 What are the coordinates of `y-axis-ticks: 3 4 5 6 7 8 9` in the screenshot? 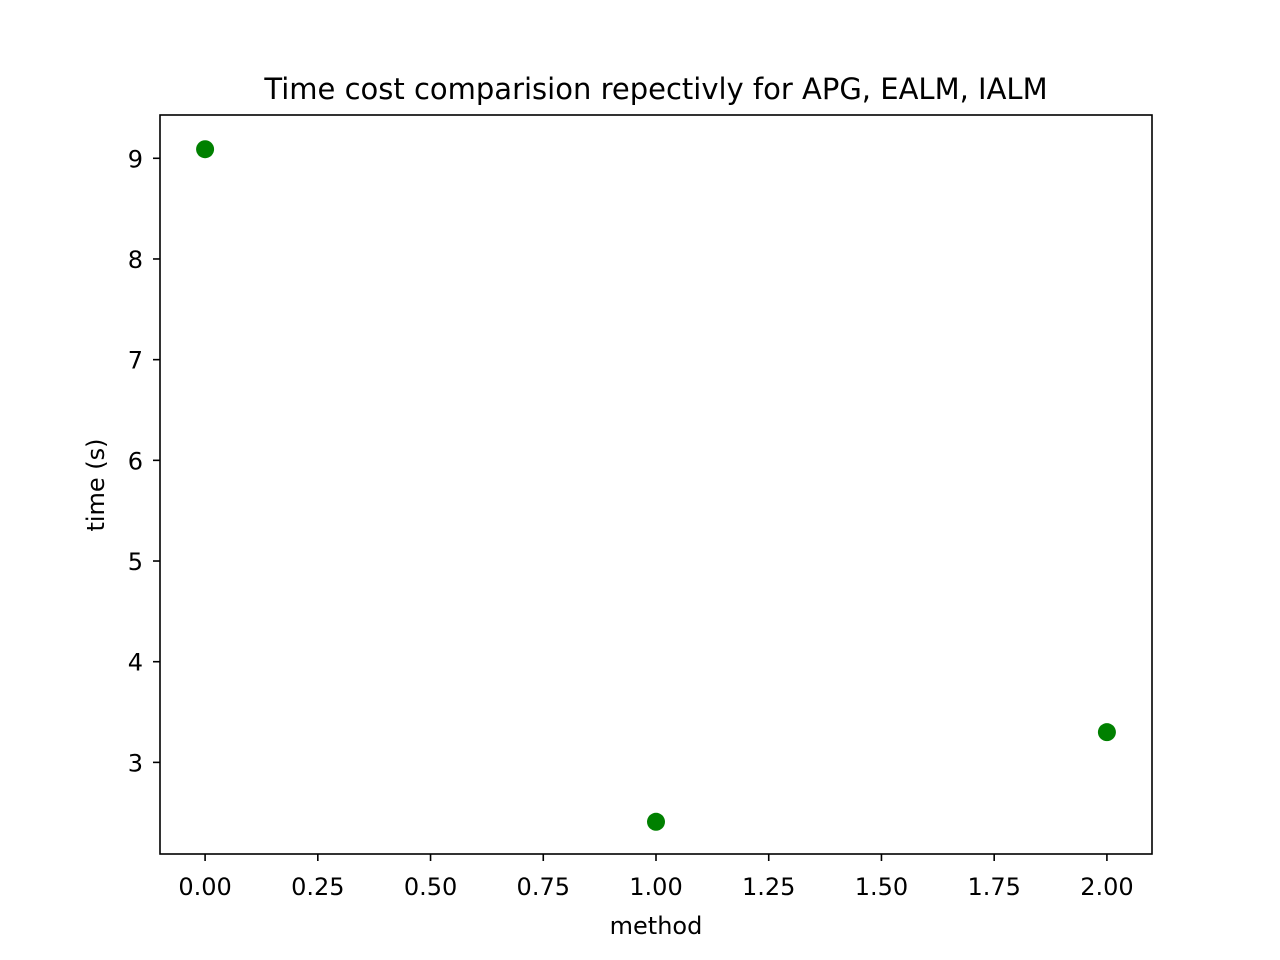 It's located at (144, 461).